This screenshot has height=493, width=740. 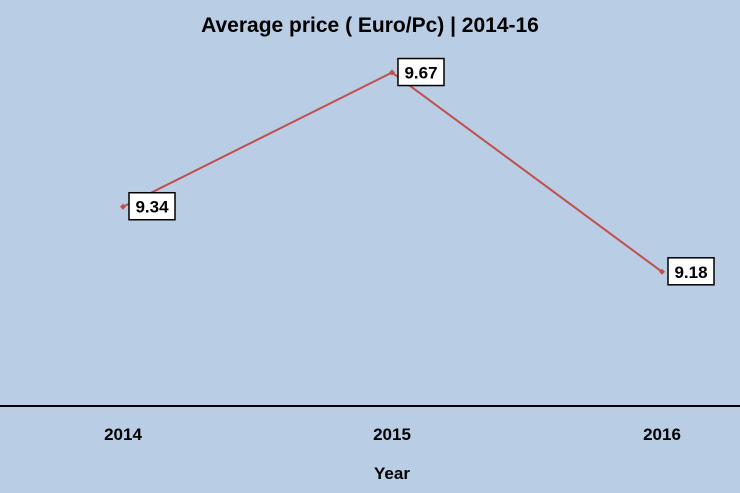 I want to click on data-label-value: 9.18, so click(x=690, y=272).